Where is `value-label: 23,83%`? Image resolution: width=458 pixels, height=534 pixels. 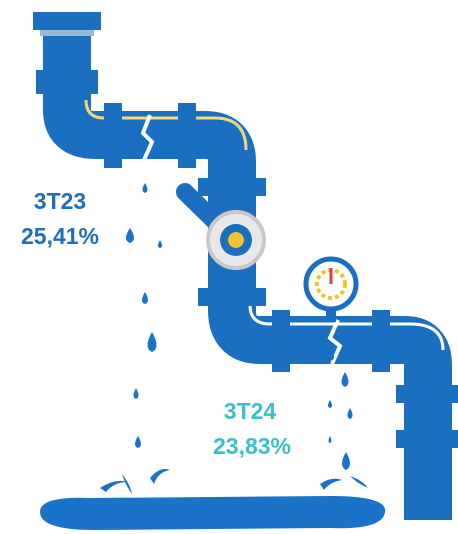
value-label: 23,83% is located at coordinates (252, 446).